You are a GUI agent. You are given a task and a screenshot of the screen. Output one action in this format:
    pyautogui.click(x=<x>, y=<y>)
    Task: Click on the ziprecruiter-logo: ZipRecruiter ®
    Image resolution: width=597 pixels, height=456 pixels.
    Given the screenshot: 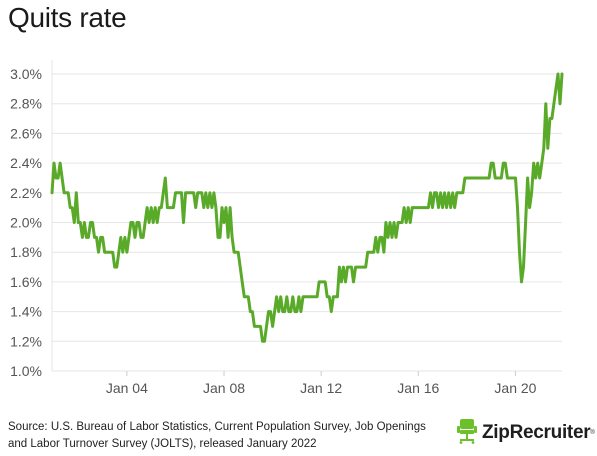 What is the action you would take?
    pyautogui.click(x=525, y=433)
    